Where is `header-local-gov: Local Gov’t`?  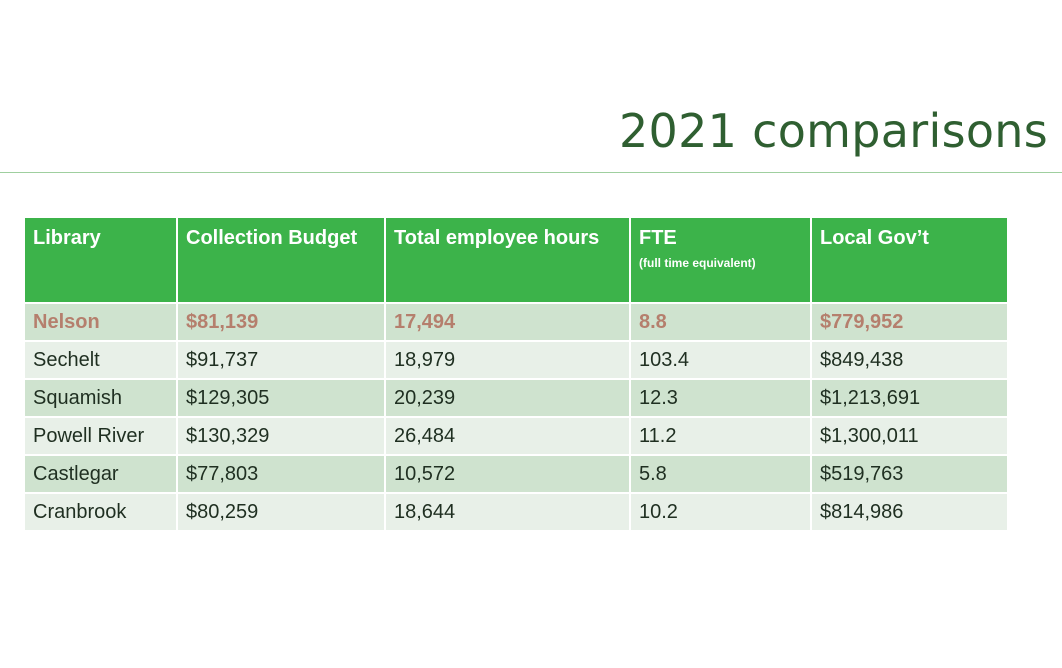
header-local-gov: Local Gov’t is located at coordinates (909, 260).